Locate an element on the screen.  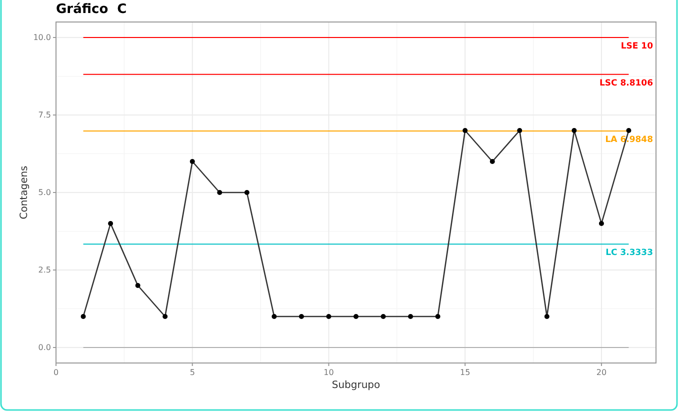
y-tick-label: 2.5 is located at coordinates (44, 270).